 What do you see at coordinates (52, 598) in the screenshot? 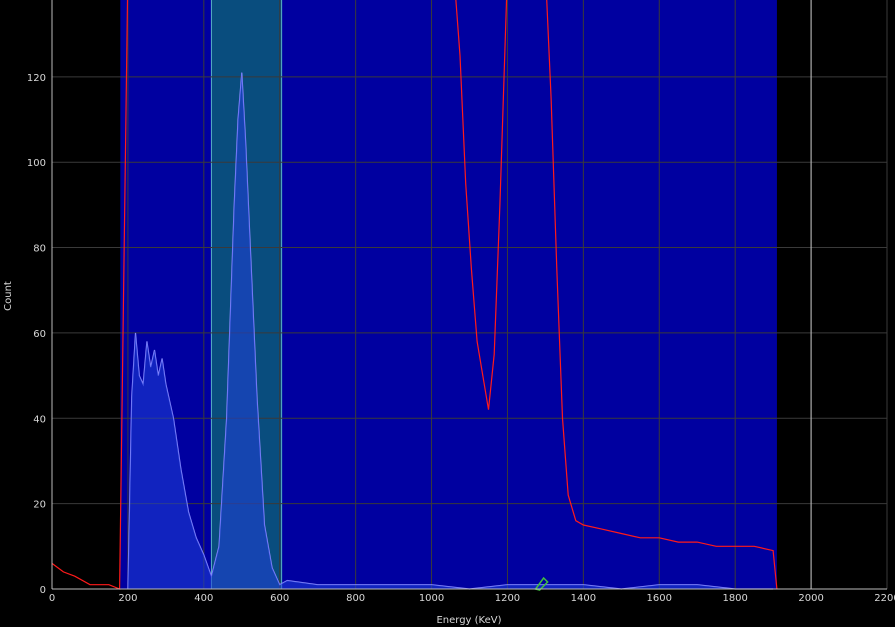
I see `x-tick-label: 0` at bounding box center [52, 598].